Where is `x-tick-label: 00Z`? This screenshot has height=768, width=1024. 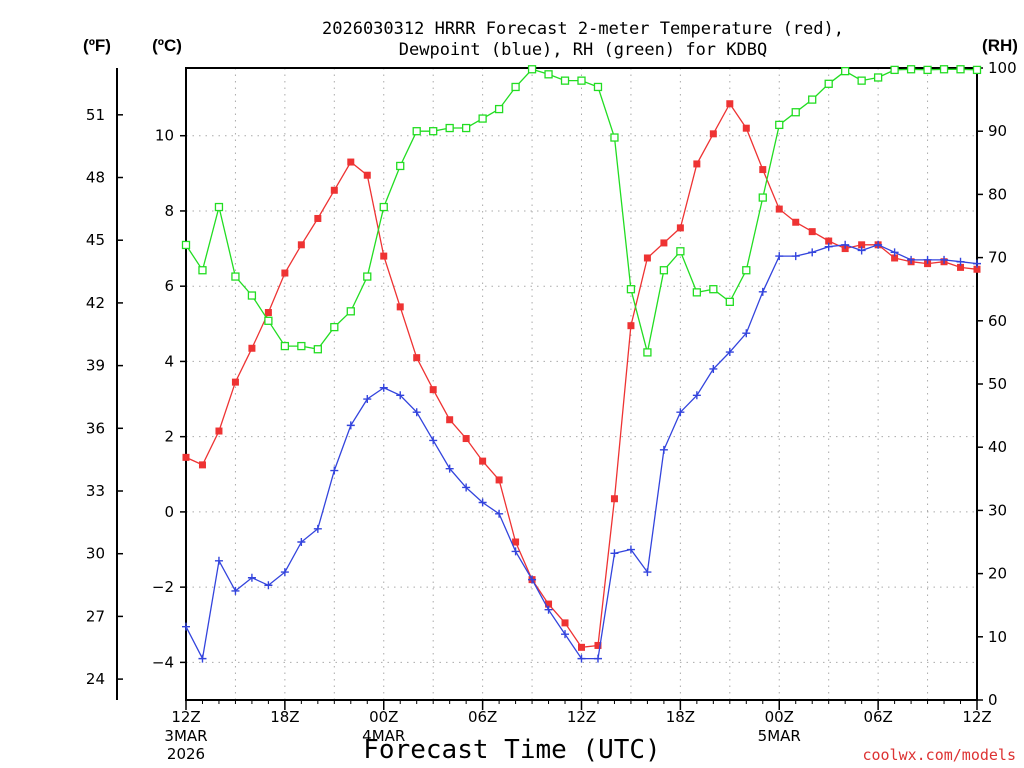
x-tick-label: 00Z is located at coordinates (779, 717).